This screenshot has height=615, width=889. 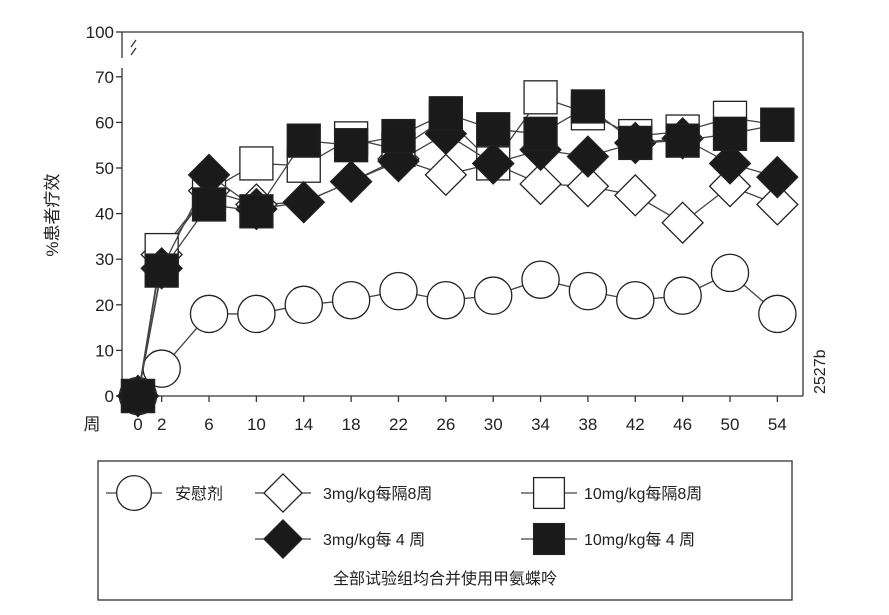 I want to click on legend-item: 3mg/kg每隔8周, so click(x=343, y=493).